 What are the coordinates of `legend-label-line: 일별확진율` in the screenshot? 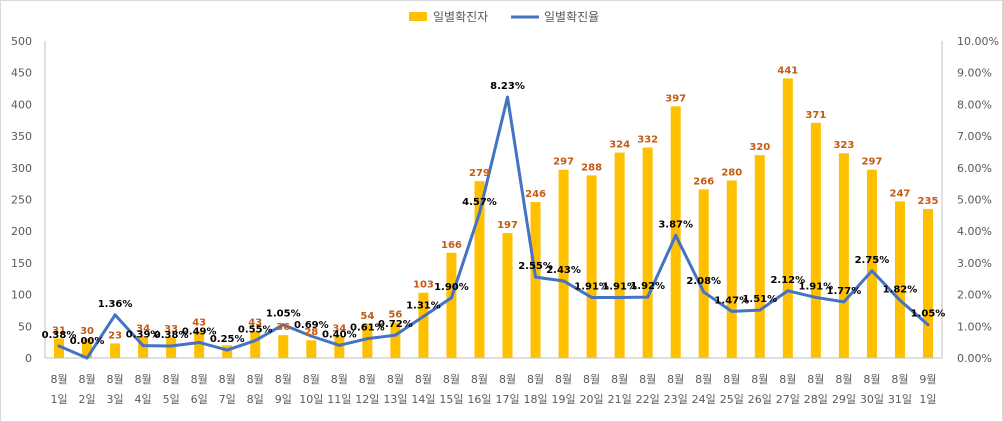 It's located at (571, 17).